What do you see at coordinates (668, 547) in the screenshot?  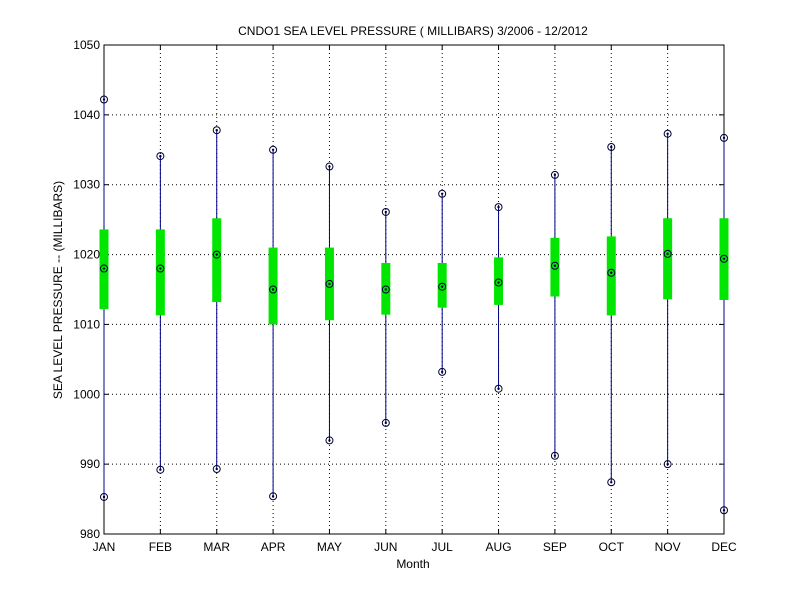 I see `x-tick-label: NOV` at bounding box center [668, 547].